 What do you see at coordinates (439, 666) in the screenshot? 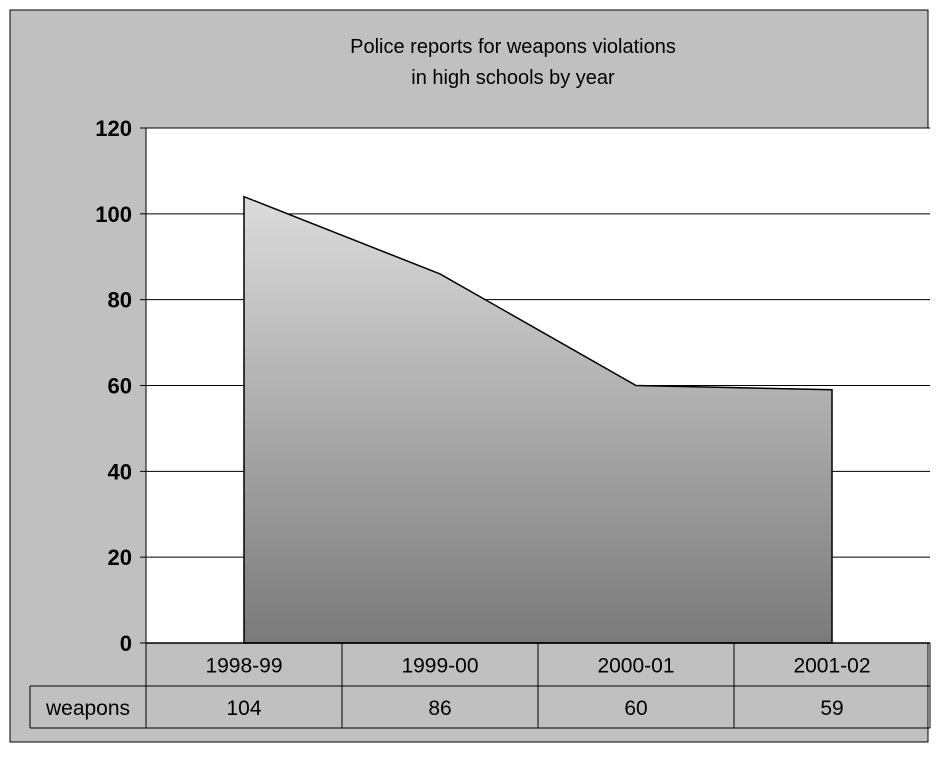
I see `x-category-label-1999-00: 1999-00` at bounding box center [439, 666].